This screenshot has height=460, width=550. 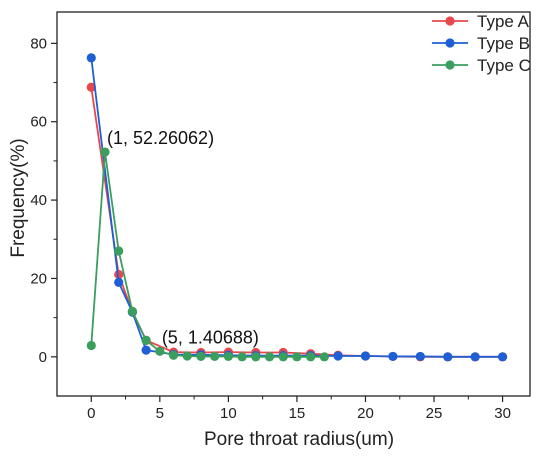 I want to click on x-axis: 0 5 10 15 20 25 30, so click(x=299, y=409).